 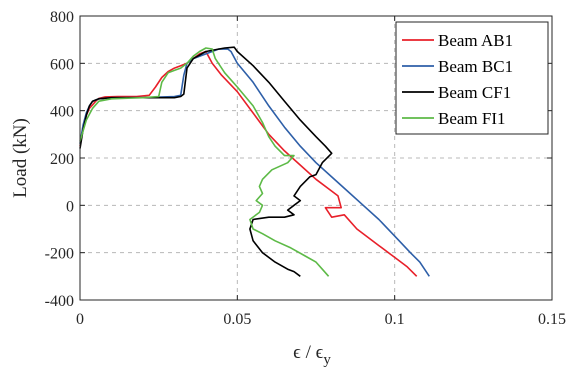 What do you see at coordinates (308, 352) in the screenshot?
I see `x-axis-label-main: ϵ / ϵ` at bounding box center [308, 352].